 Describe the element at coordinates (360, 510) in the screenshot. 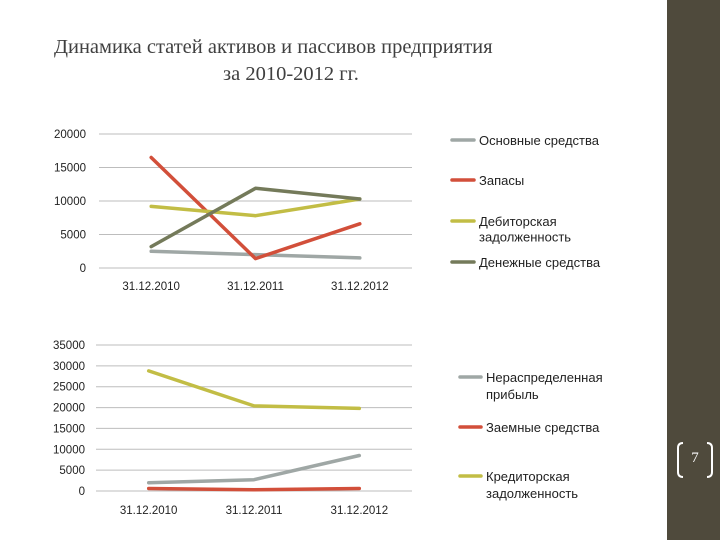

I see `liabilities-x-tick-label: 31.12.2012` at that location.